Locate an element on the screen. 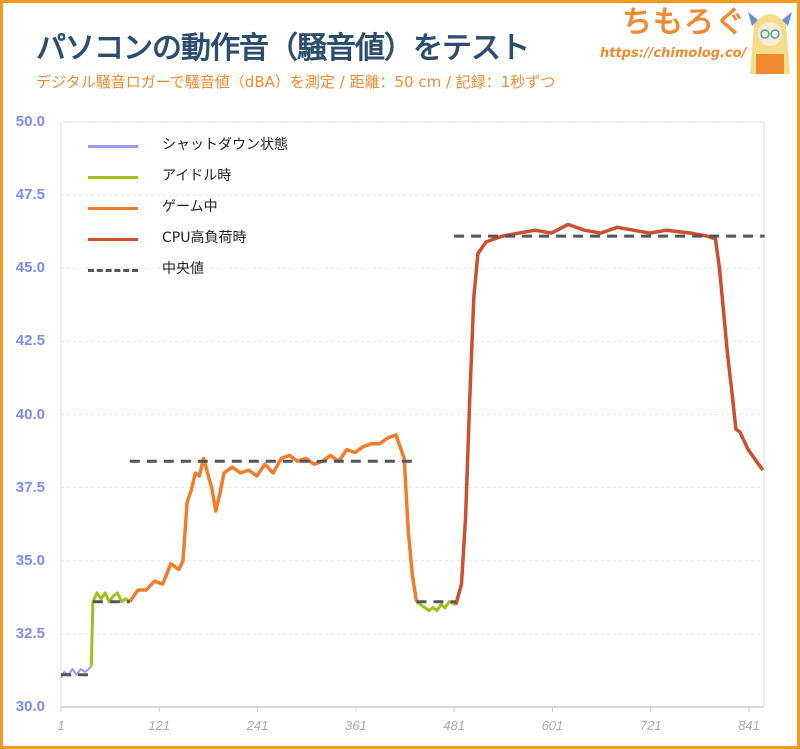  y-tick-label: 37.5 is located at coordinates (30, 487).